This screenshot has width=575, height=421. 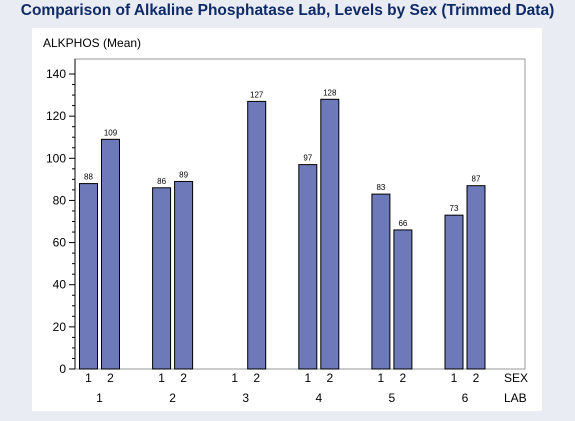 What do you see at coordinates (161, 181) in the screenshot?
I see `data-label: 86` at bounding box center [161, 181].